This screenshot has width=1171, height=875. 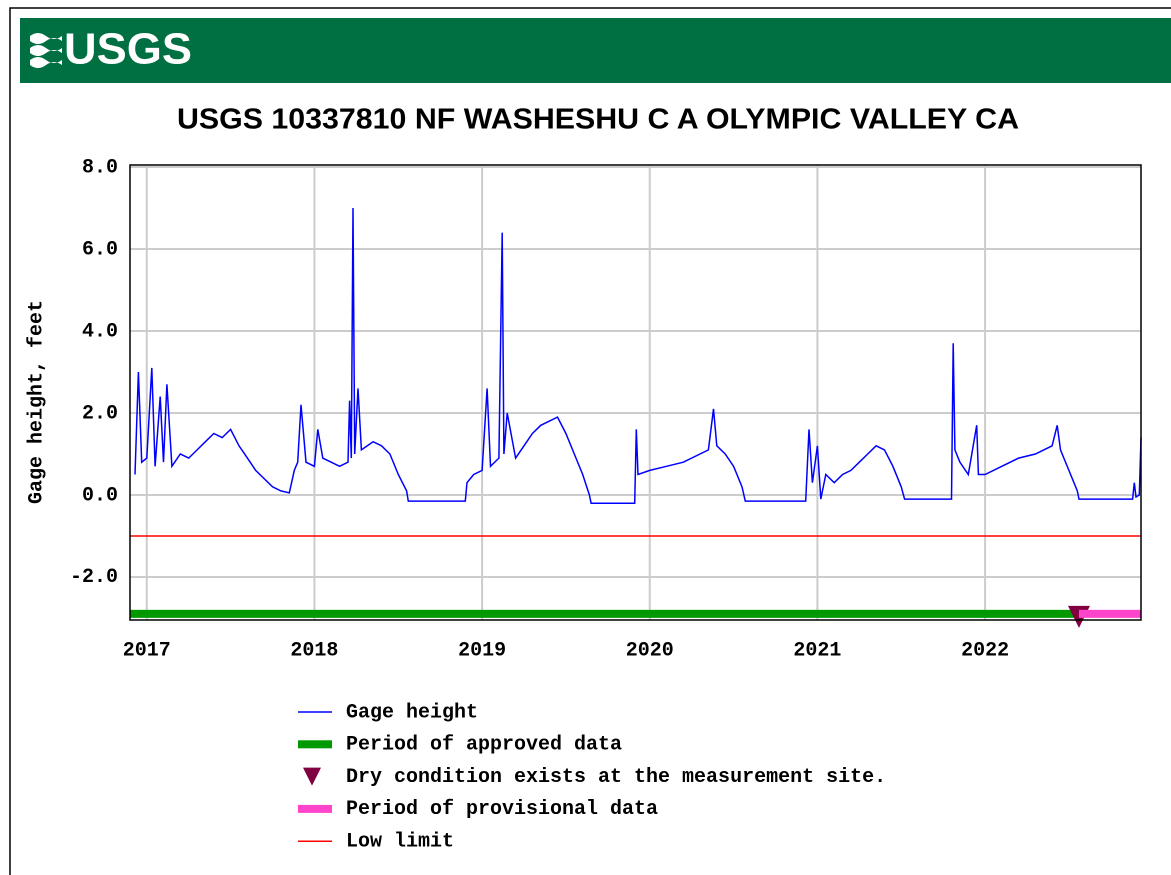 What do you see at coordinates (100, 167) in the screenshot?
I see `y-tick-label: 8.0` at bounding box center [100, 167].